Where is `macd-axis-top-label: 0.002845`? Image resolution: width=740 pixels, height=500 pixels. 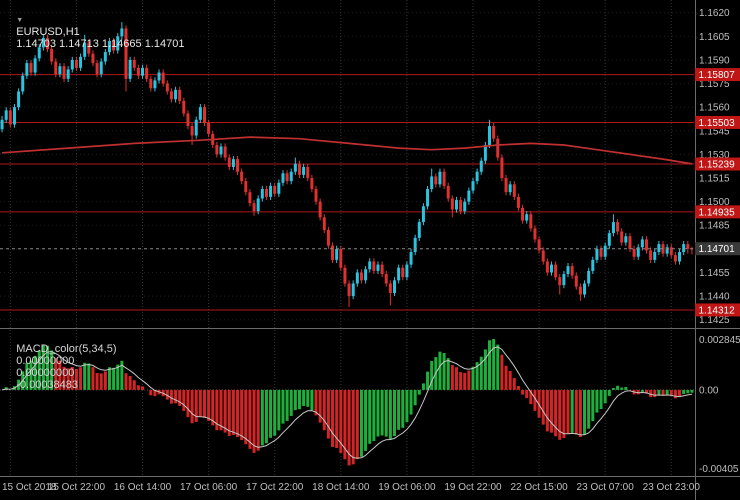
macd-axis-top-label: 0.002845 is located at coordinates (719, 340).